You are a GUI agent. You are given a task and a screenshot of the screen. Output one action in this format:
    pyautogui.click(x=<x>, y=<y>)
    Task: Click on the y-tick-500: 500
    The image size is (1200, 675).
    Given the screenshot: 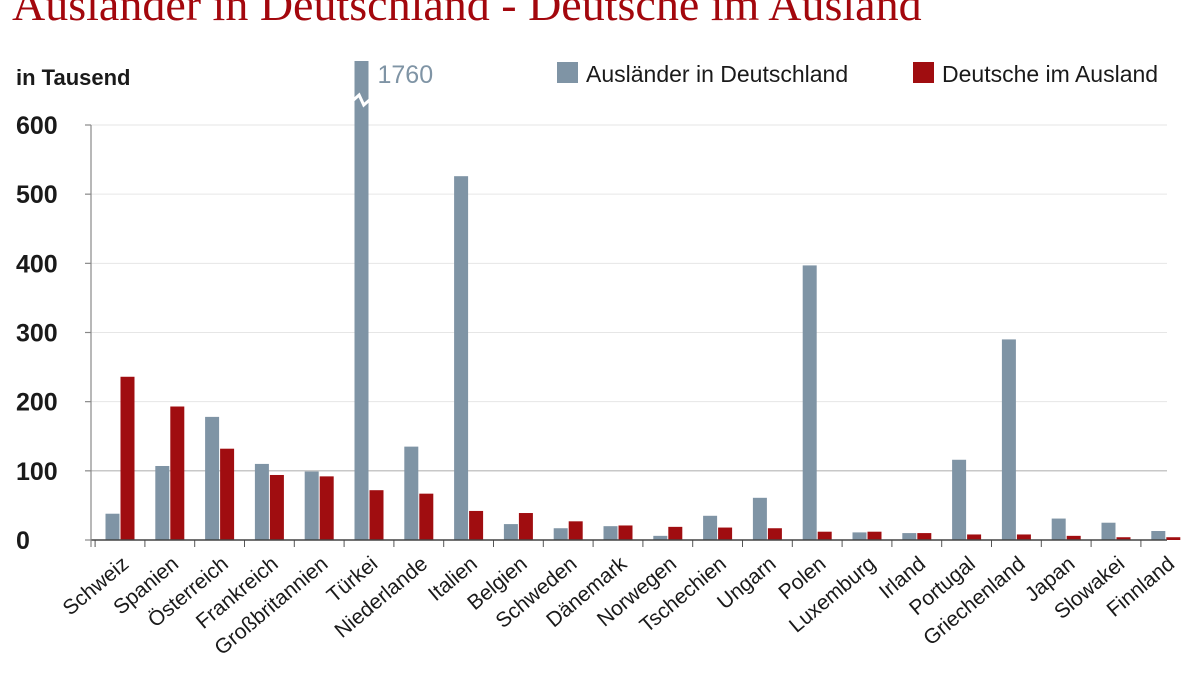 What is the action you would take?
    pyautogui.click(x=37, y=195)
    